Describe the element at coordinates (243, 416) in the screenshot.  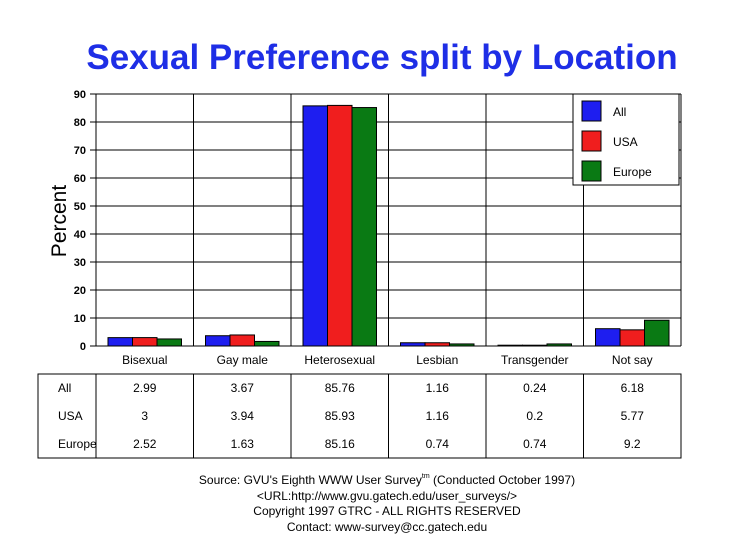
I see `table-cell-value: 3.94` at that location.